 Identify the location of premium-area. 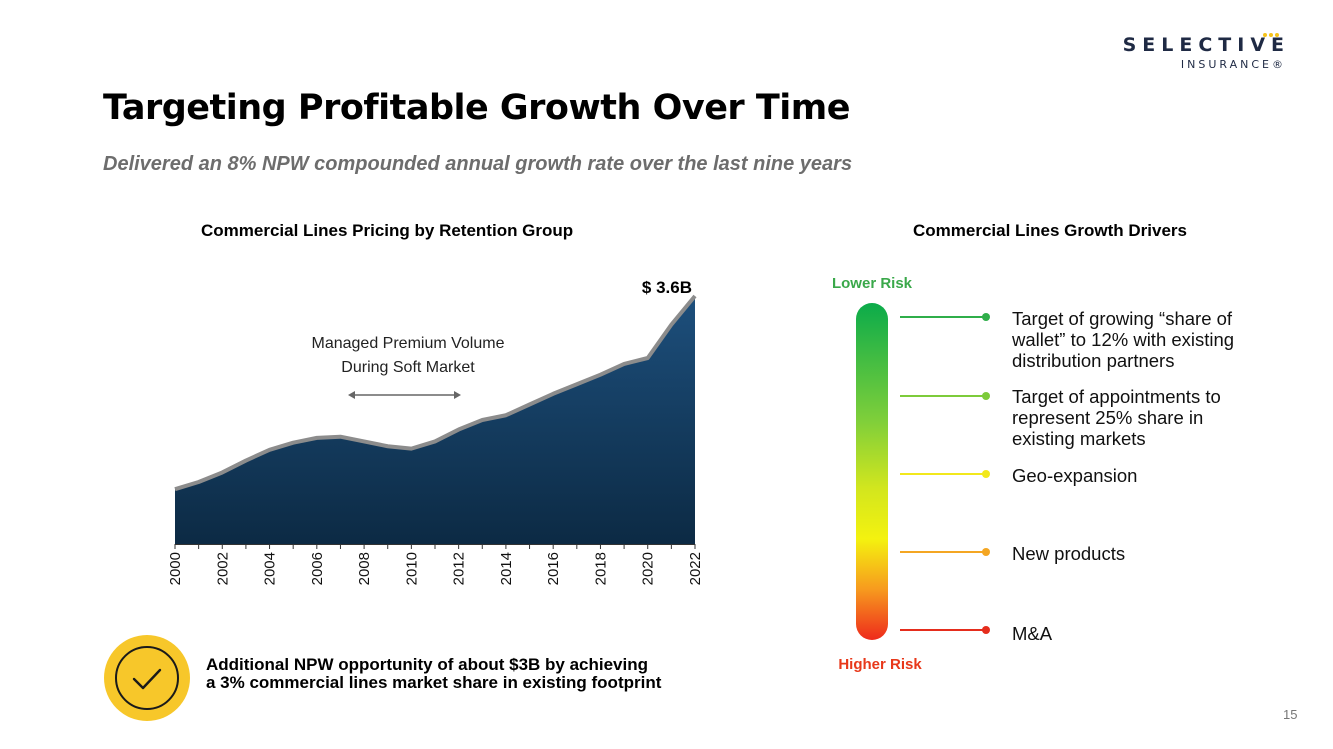
(435, 420).